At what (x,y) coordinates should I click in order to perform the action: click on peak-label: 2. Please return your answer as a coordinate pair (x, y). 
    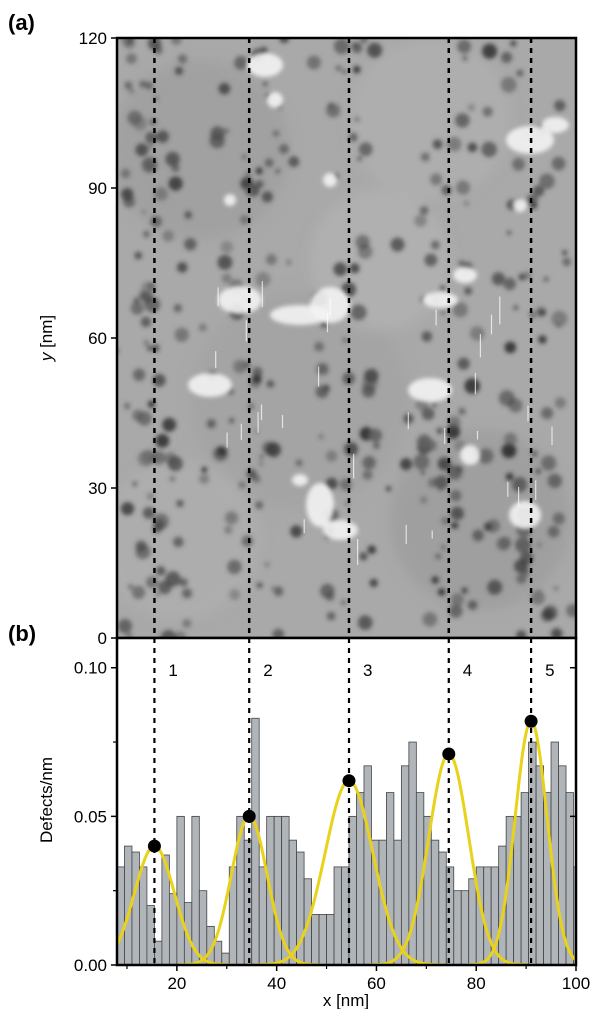
    Looking at the image, I should click on (267, 670).